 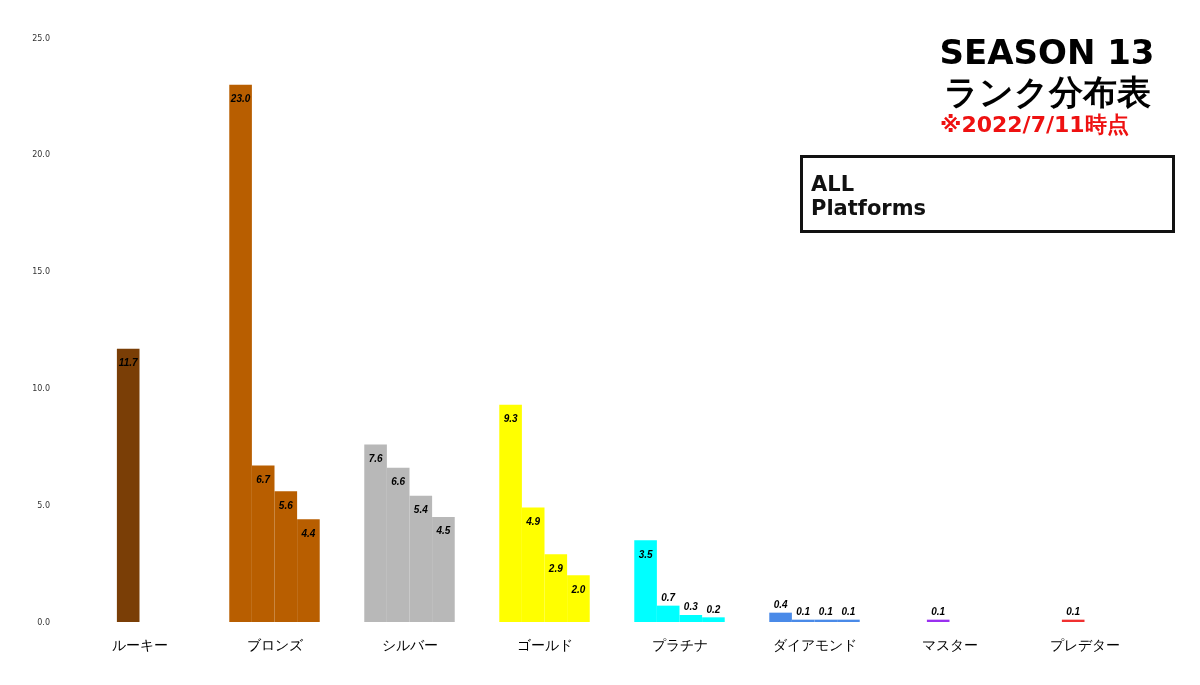 What do you see at coordinates (713, 609) in the screenshot?
I see `data-label: 0.2` at bounding box center [713, 609].